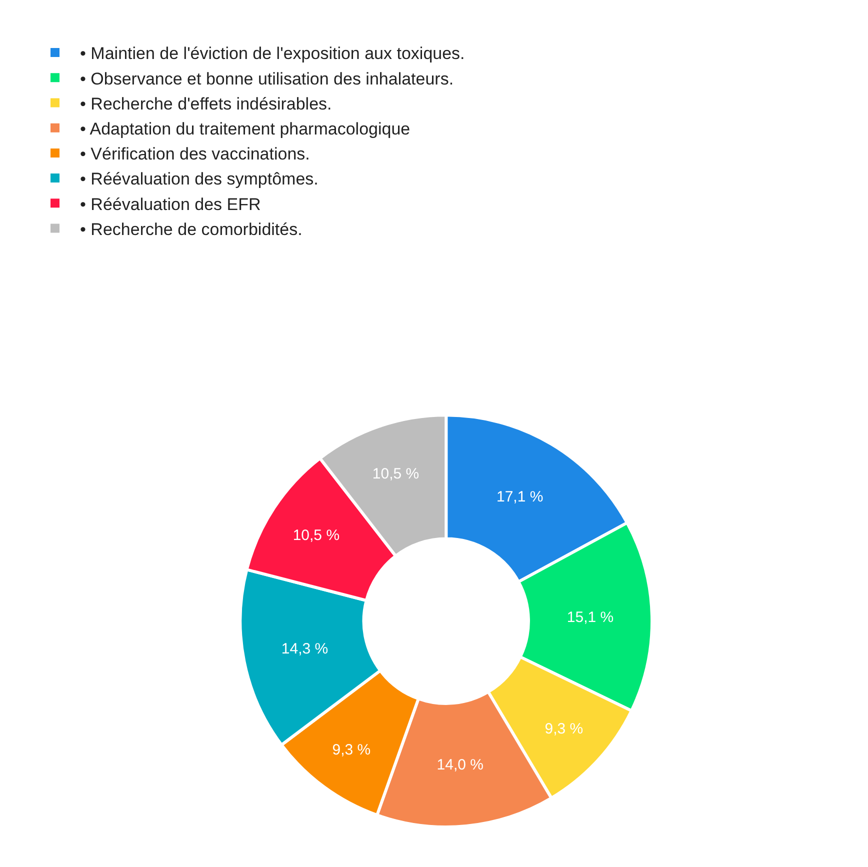  I want to click on data-label: 14,0 %, so click(460, 765).